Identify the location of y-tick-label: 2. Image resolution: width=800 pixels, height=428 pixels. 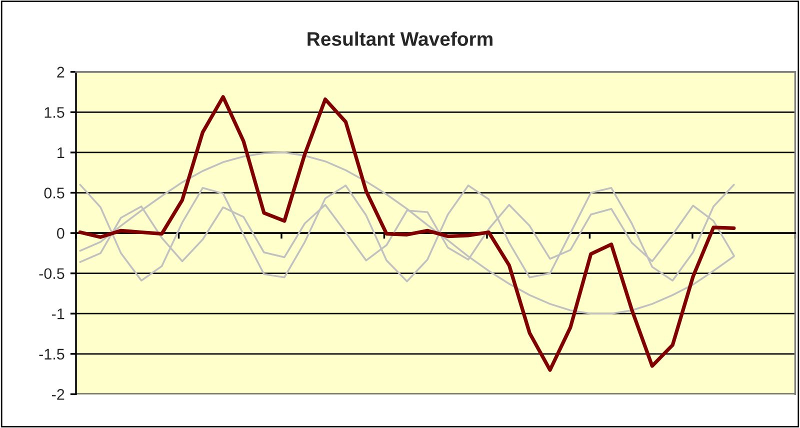
(60, 72).